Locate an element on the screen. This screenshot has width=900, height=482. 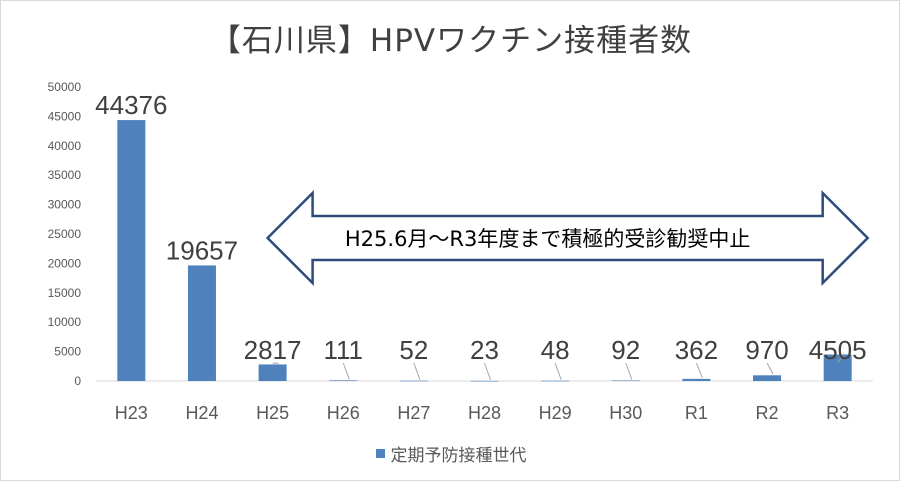
x-tick-label: H29 is located at coordinates (555, 413).